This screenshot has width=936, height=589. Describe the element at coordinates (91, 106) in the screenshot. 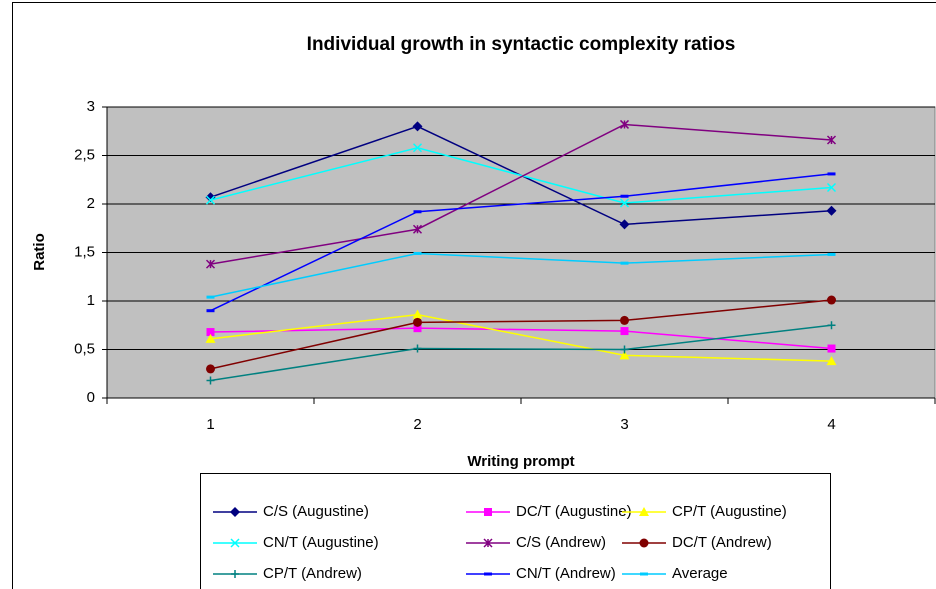

I see `y-tick-label: 3` at that location.